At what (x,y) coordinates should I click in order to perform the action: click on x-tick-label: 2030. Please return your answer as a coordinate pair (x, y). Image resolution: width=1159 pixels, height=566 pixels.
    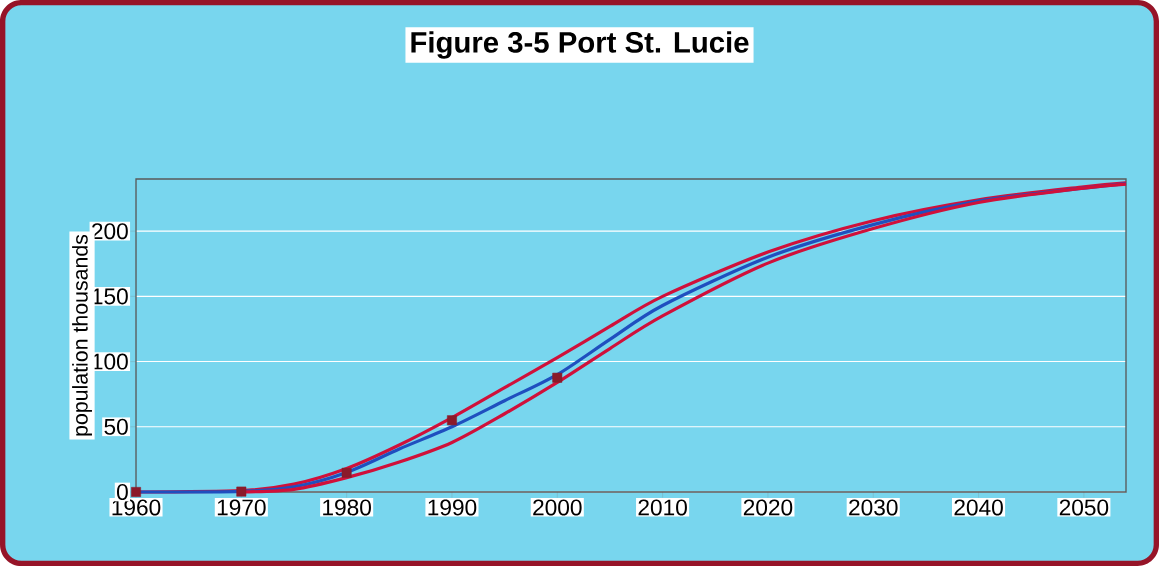
    Looking at the image, I should click on (873, 507).